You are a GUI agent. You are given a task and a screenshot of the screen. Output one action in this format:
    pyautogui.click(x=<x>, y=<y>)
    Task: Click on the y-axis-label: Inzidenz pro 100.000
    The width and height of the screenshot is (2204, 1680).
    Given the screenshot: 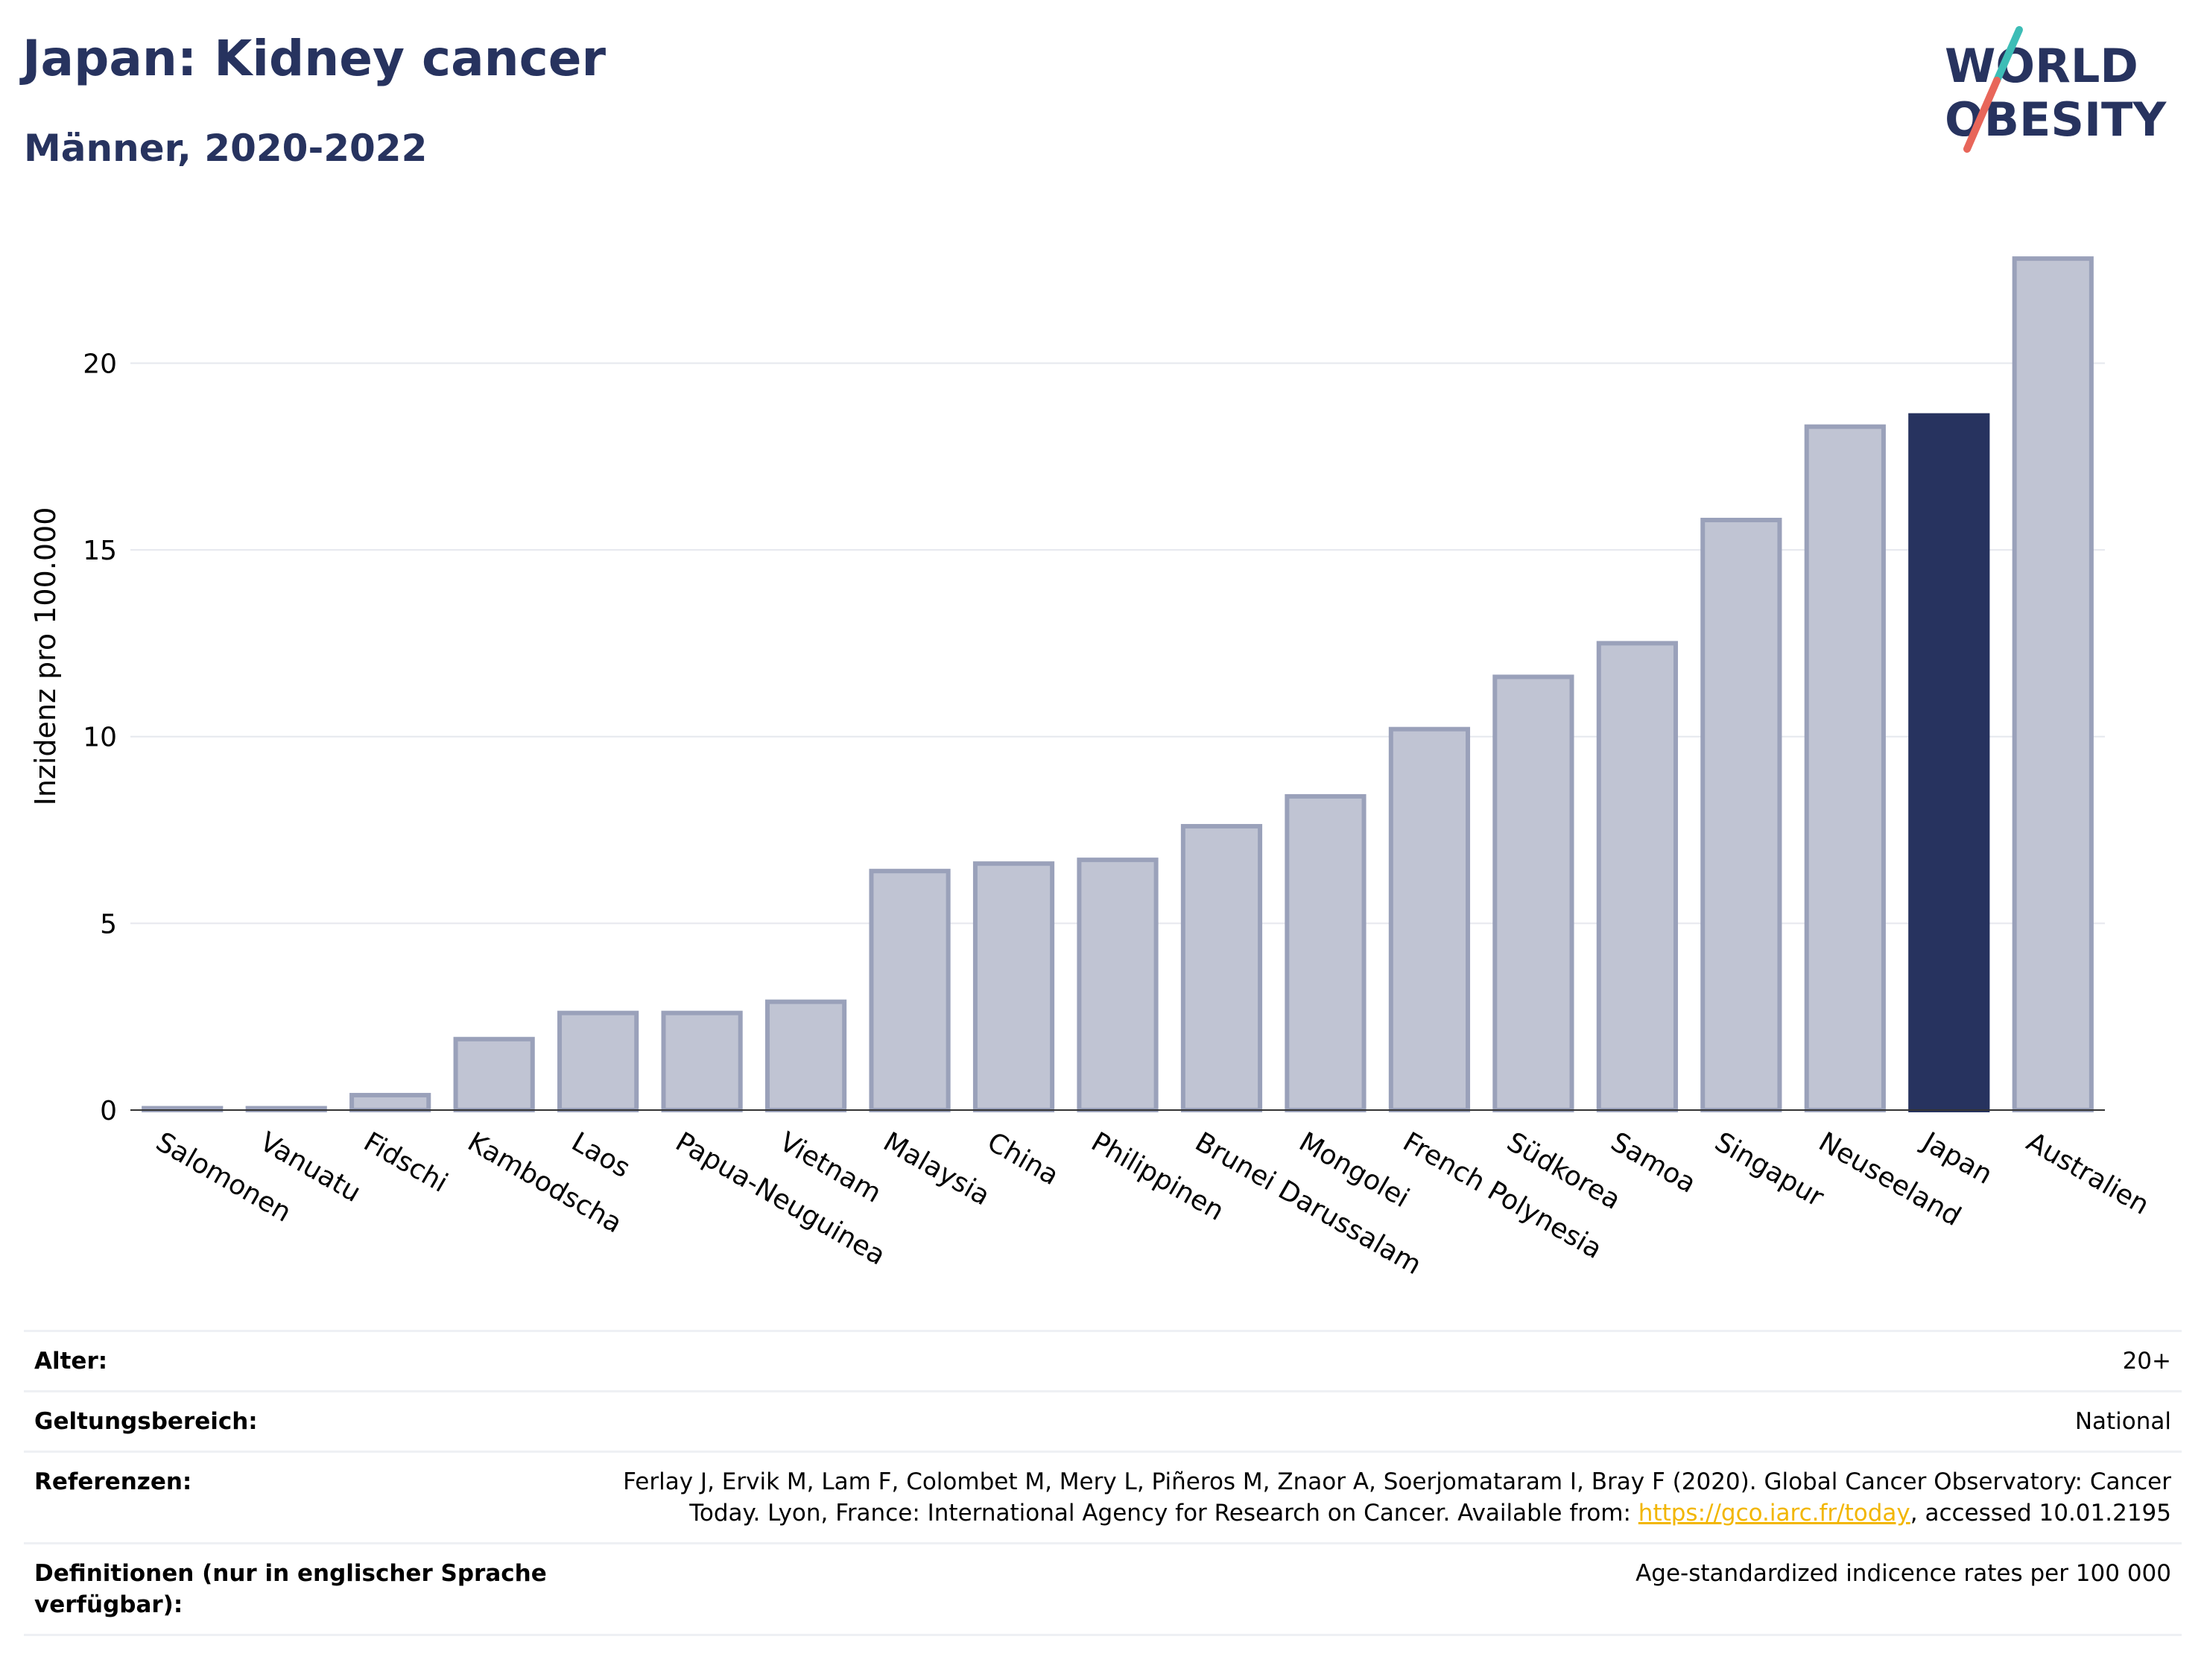 What is the action you would take?
    pyautogui.click(x=45, y=656)
    